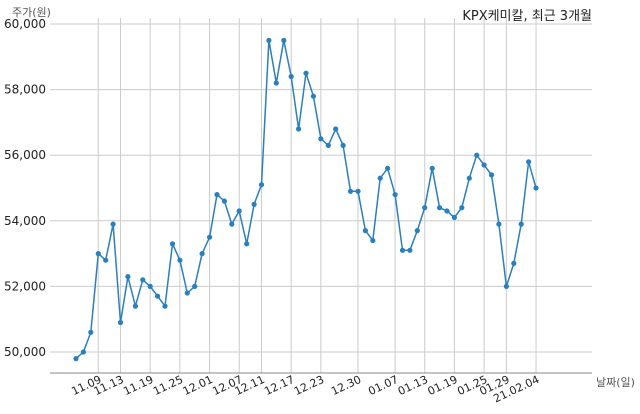 This screenshot has height=414, width=640. Describe the element at coordinates (527, 16) in the screenshot. I see `chart-title: KPX케미칼, 최근 3개월` at that location.